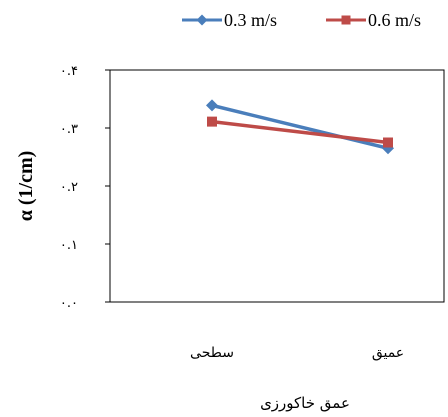  Describe the element at coordinates (297, 353) in the screenshot. I see `x-axis: سطحی عمیق` at that location.